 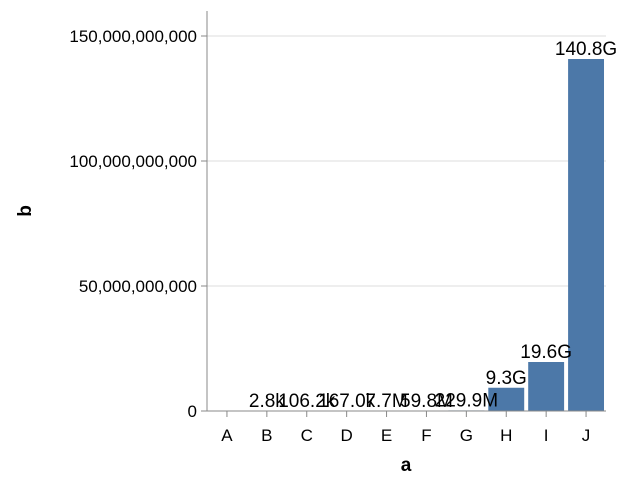 I want to click on y-tick-label: 0, so click(x=192, y=411).